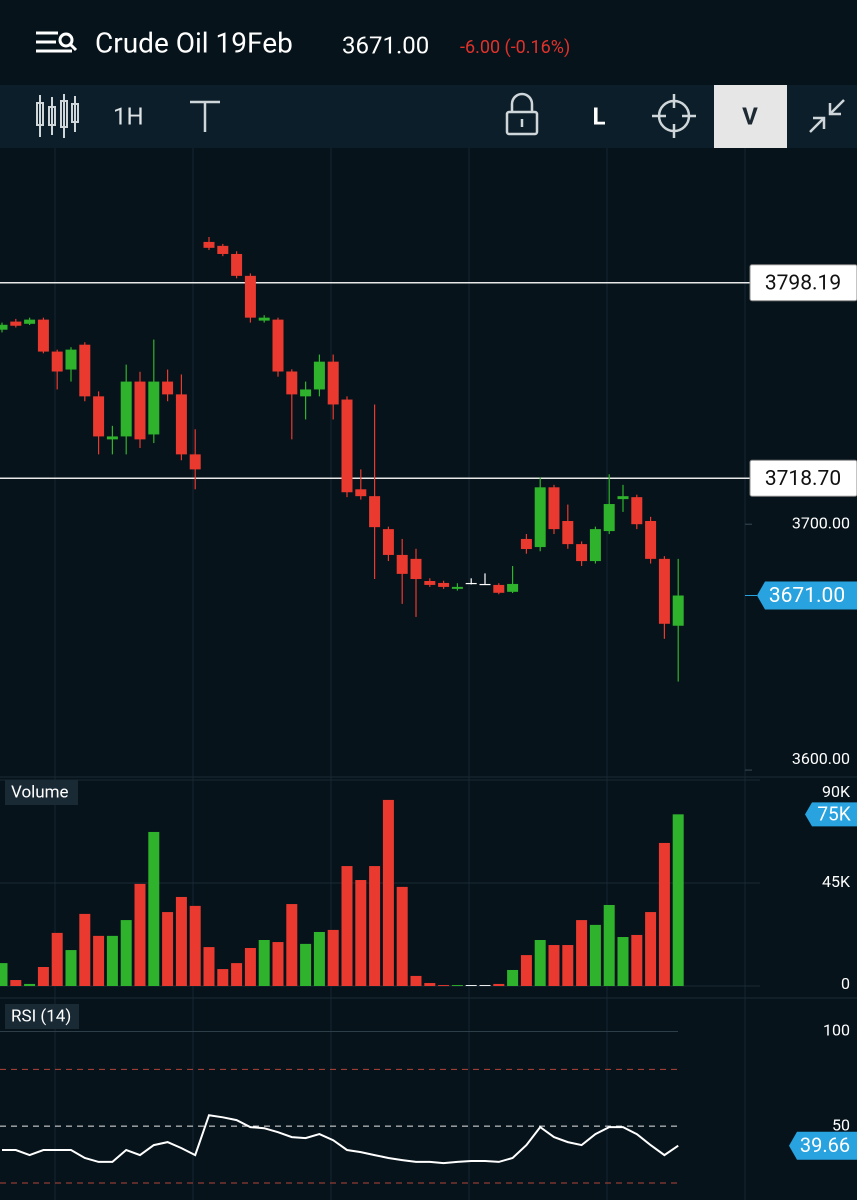  Describe the element at coordinates (340, 1139) in the screenshot. I see `rsi-line` at that location.